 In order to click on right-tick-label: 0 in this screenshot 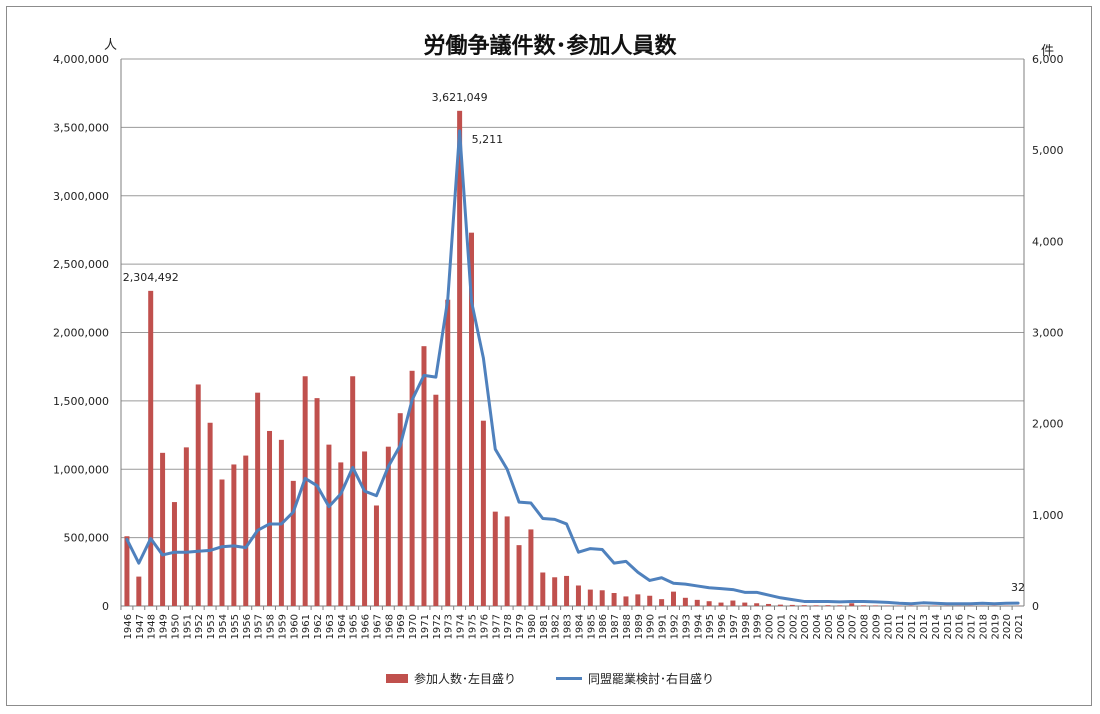, I will do `click(1035, 606)`.